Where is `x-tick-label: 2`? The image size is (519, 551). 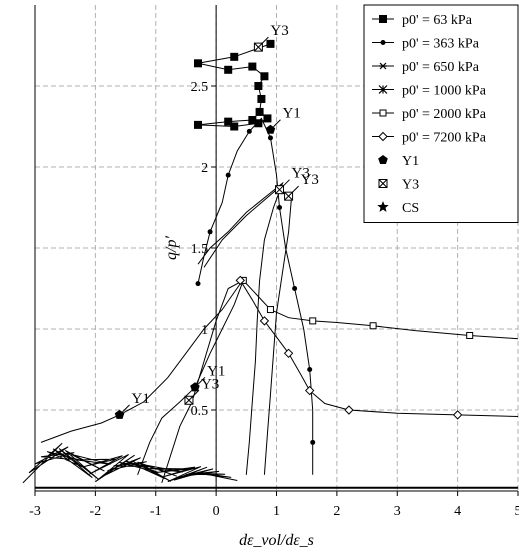
x-tick-label: 2 is located at coordinates (336, 511).